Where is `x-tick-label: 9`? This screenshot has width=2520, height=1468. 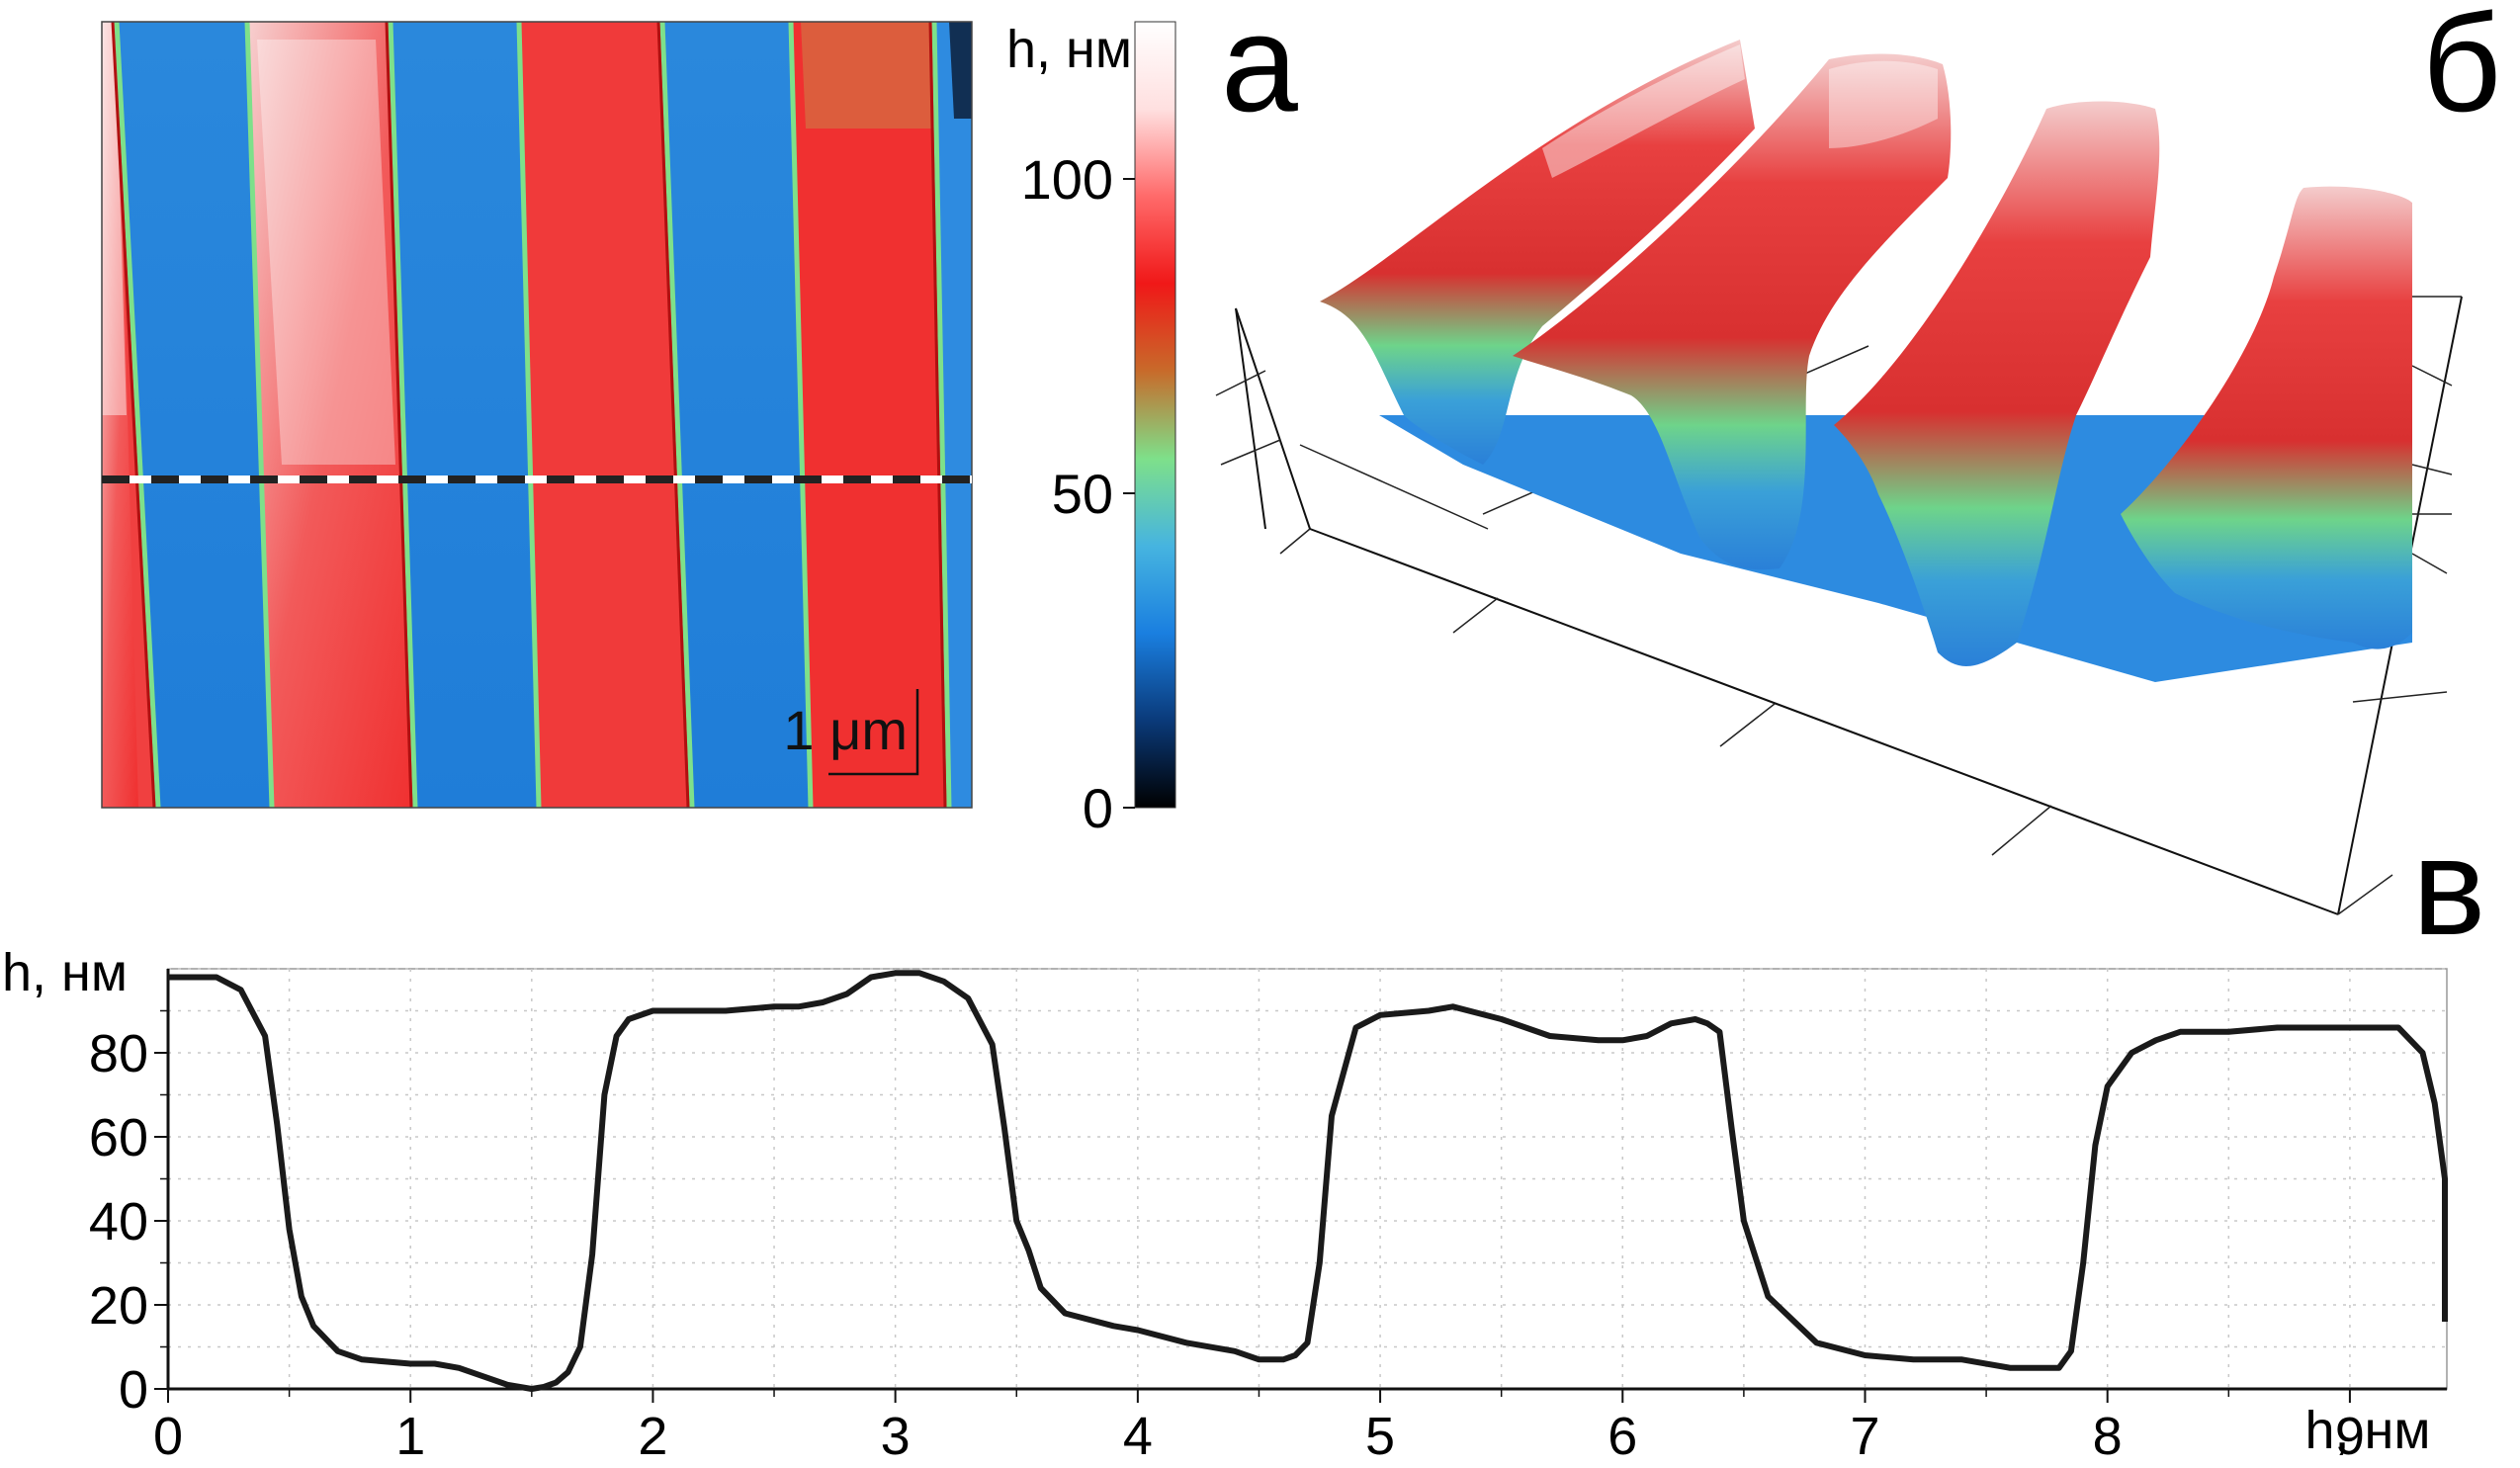 x-tick-label: 9 is located at coordinates (2350, 1436).